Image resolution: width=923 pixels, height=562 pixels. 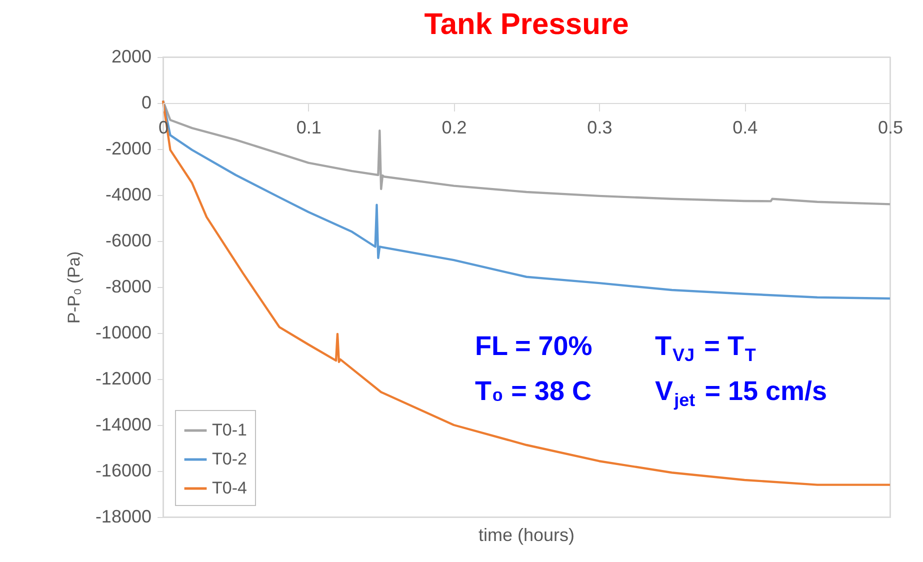 What do you see at coordinates (123, 332) in the screenshot?
I see `y-tick-label: -10000` at bounding box center [123, 332].